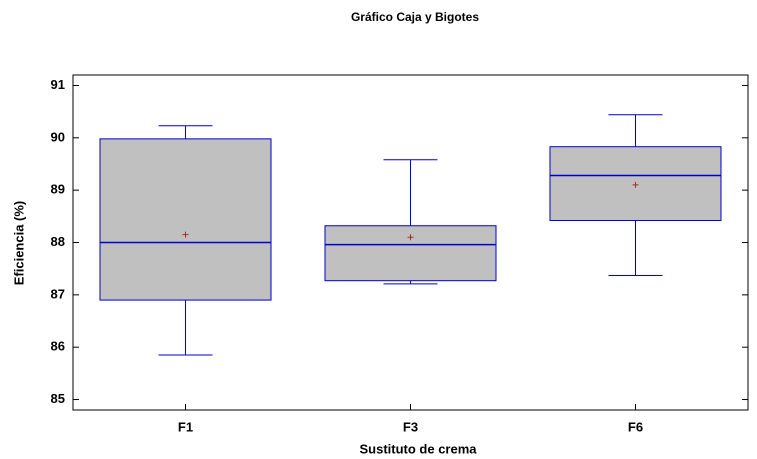  Describe the element at coordinates (418, 448) in the screenshot. I see `x-axis-label: Sustituto de crema` at that location.